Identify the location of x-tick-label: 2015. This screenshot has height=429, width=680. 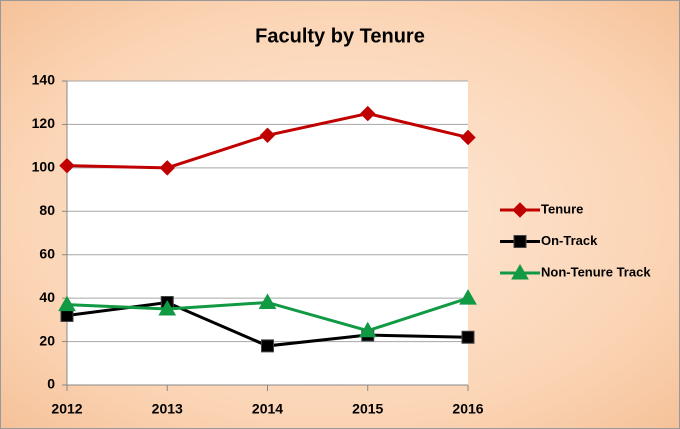
(367, 409).